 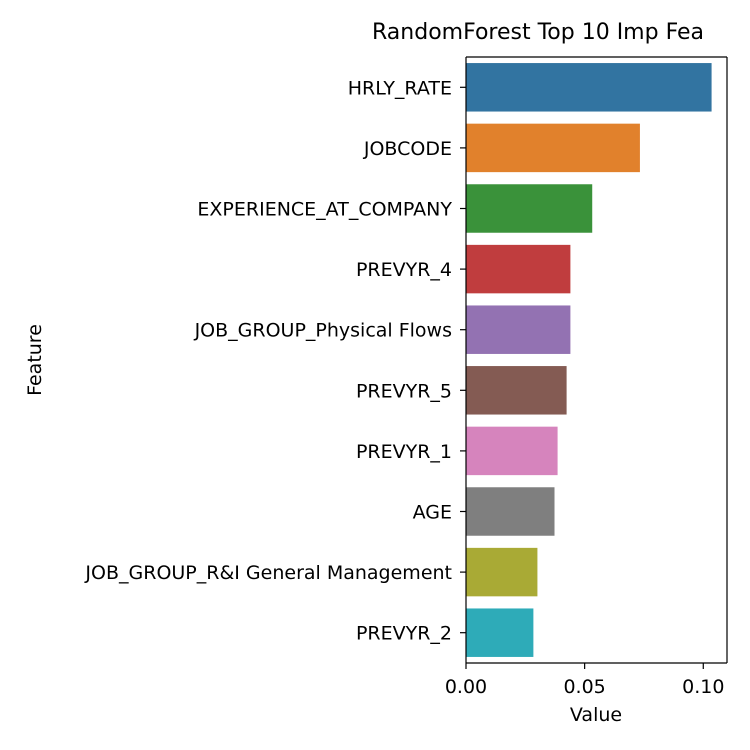 I want to click on y-tick-label: PREVYR_5, so click(x=404, y=391).